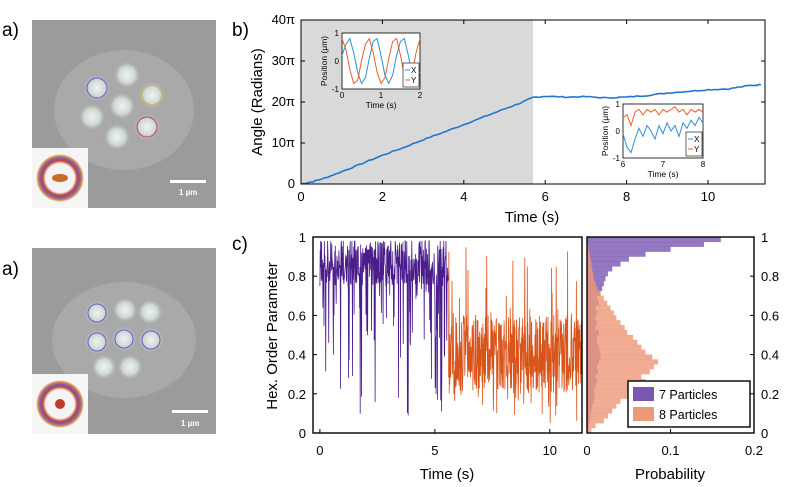  What do you see at coordinates (618, 104) in the screenshot?
I see `inset-y-tick-label: 1` at bounding box center [618, 104].